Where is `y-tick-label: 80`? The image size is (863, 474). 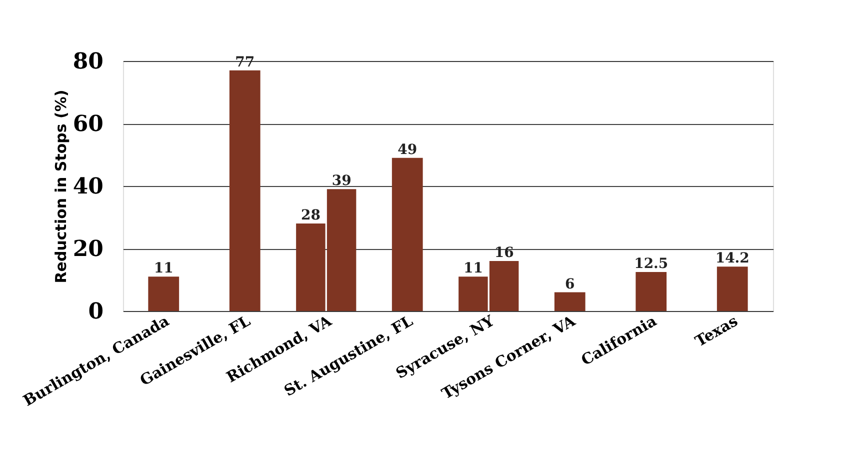 y-tick-label: 80 is located at coordinates (88, 61).